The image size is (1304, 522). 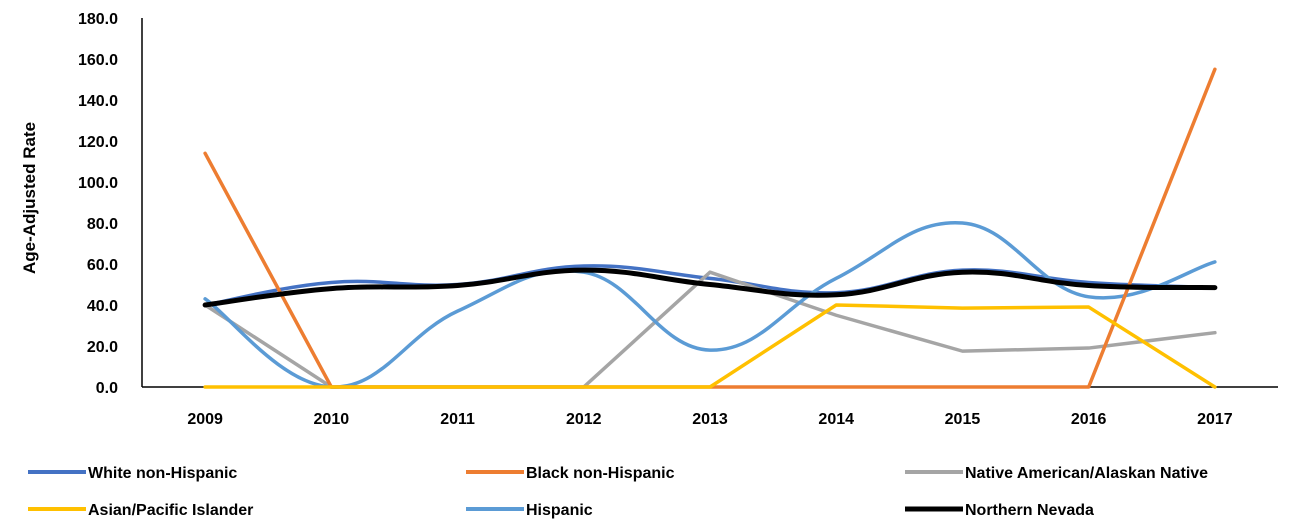 What do you see at coordinates (584, 419) in the screenshot?
I see `x-tick-label: 2012` at bounding box center [584, 419].